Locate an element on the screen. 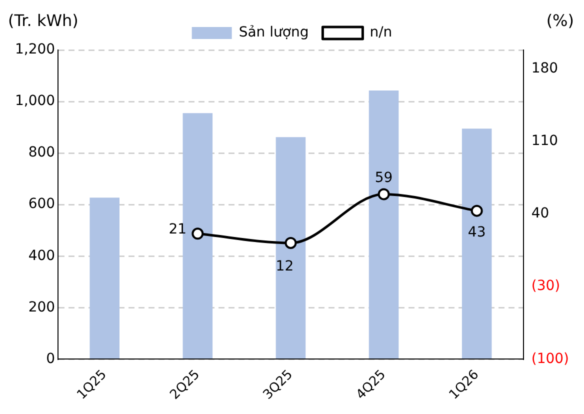 This screenshot has width=584, height=414. data-label: 43 is located at coordinates (477, 232).